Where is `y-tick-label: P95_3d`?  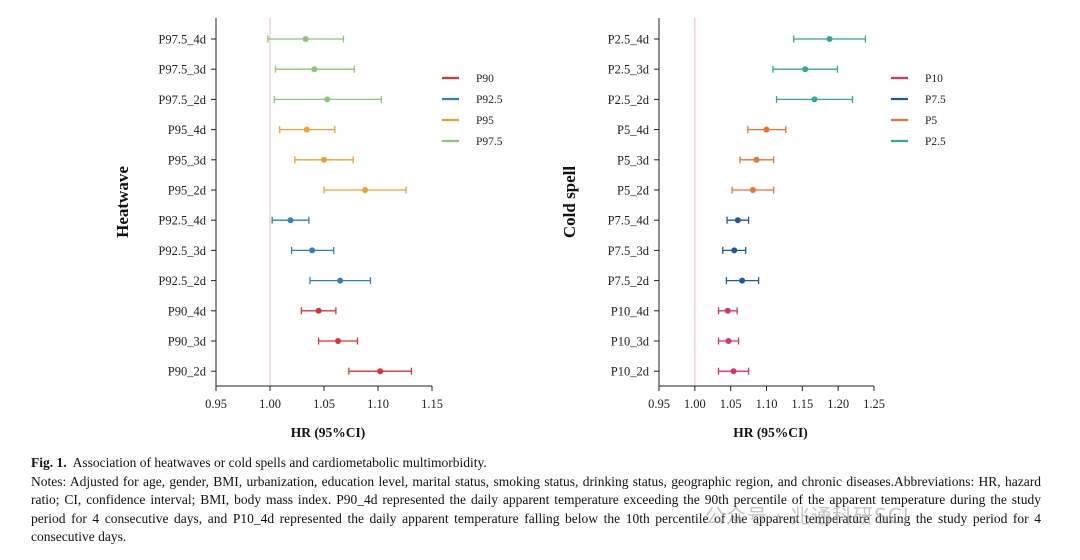 y-tick-label: P95_3d is located at coordinates (187, 160).